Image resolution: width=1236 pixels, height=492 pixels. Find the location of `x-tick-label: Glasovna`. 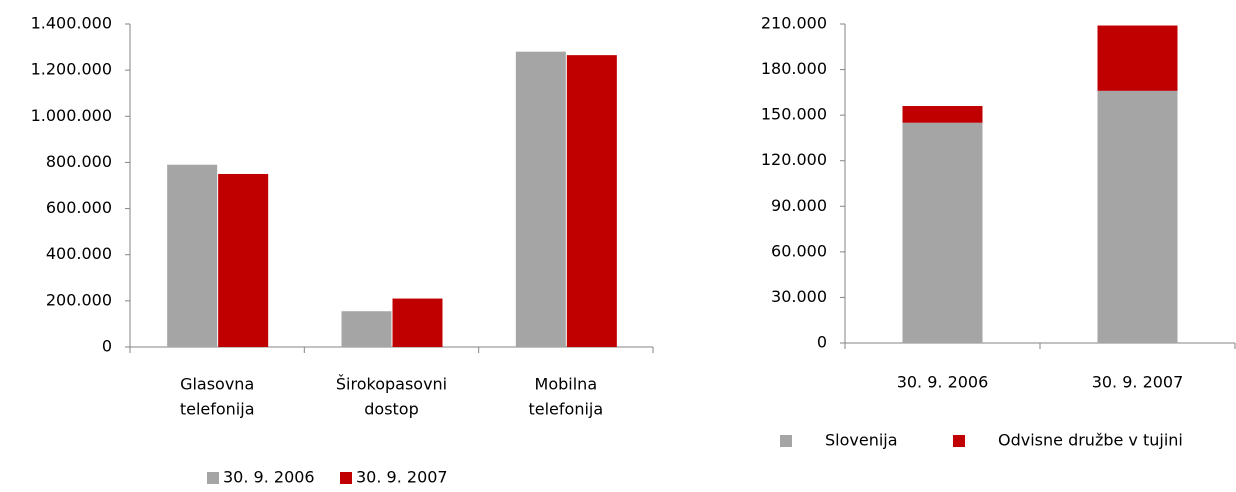

x-tick-label: Glasovna is located at coordinates (217, 384).